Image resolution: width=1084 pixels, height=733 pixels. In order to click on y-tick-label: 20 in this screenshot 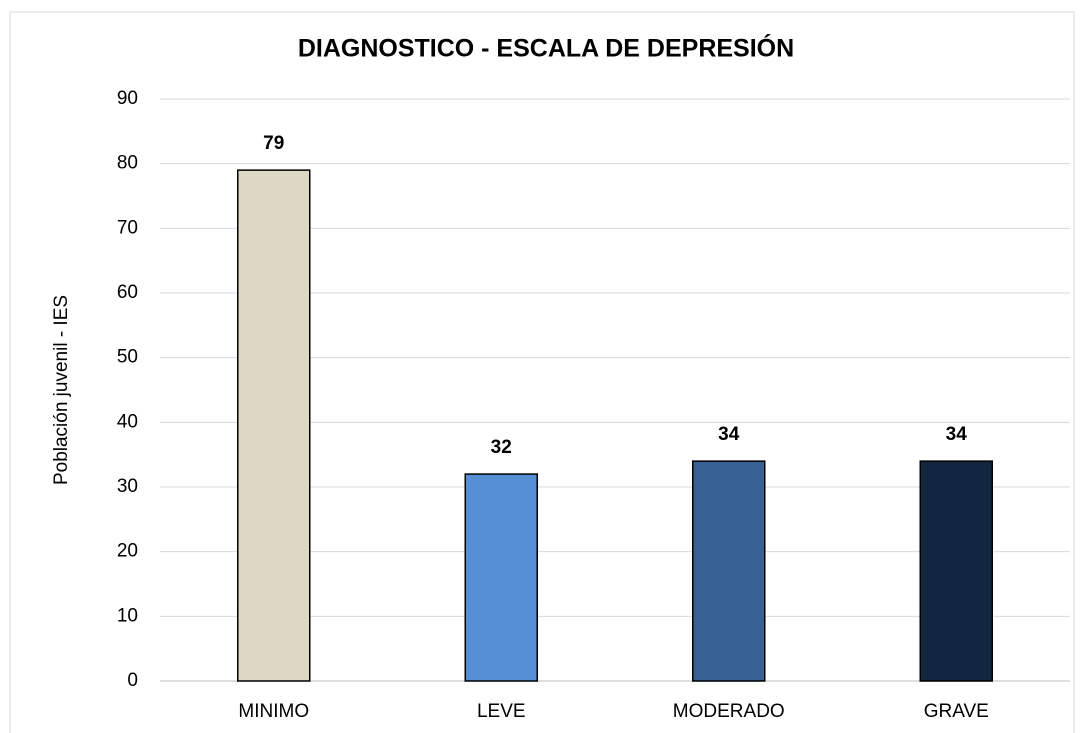, I will do `click(127, 551)`.